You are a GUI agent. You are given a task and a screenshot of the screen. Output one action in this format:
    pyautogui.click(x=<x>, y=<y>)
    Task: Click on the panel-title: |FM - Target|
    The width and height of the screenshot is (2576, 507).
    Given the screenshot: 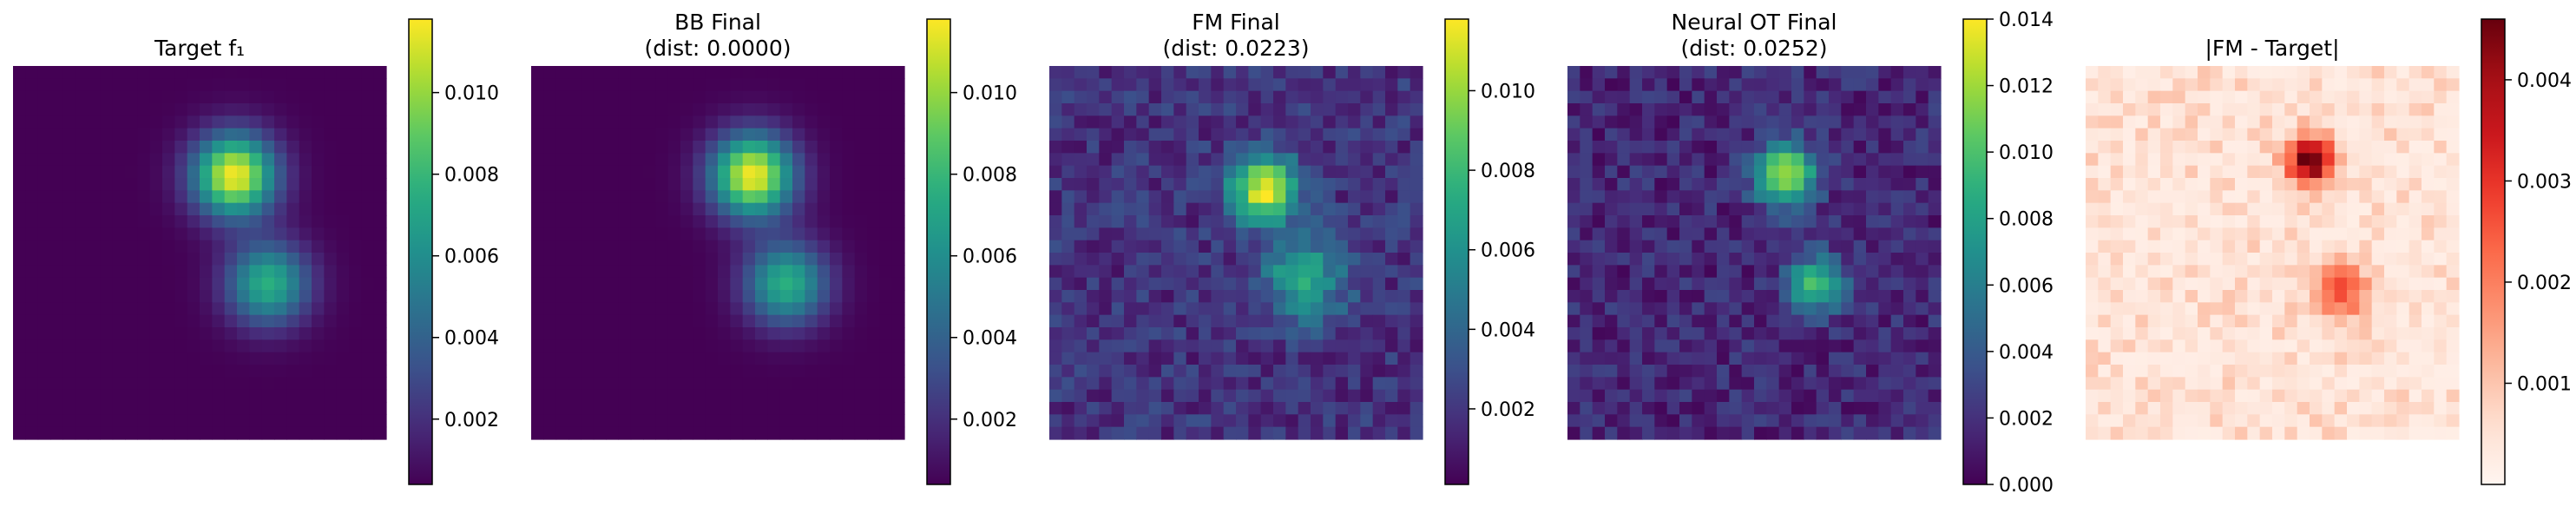 What is the action you would take?
    pyautogui.click(x=2272, y=48)
    